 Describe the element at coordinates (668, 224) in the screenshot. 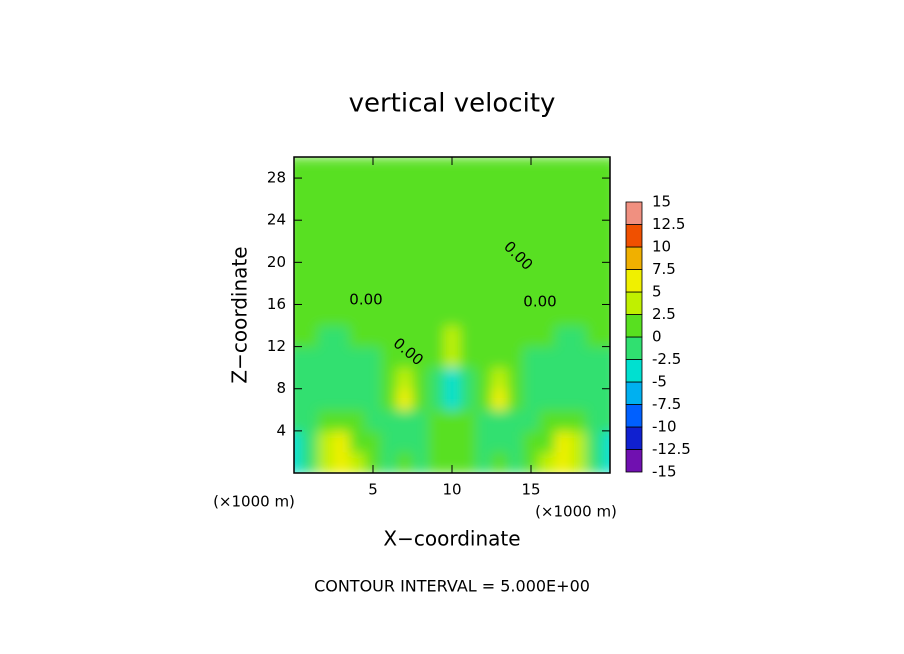

I see `colorbar-label: 12.5` at that location.